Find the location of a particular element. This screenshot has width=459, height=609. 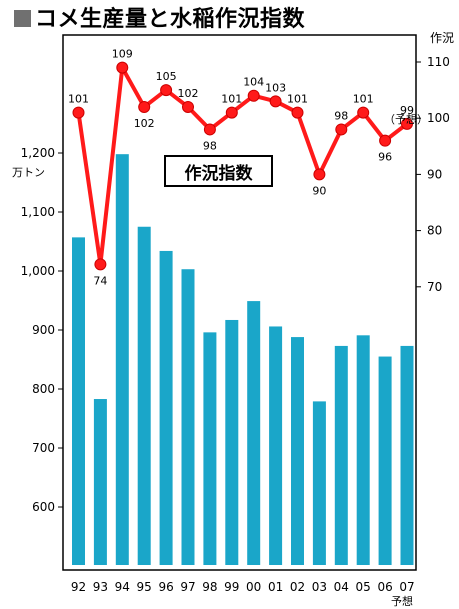

index-label-98: 98 is located at coordinates (210, 145).